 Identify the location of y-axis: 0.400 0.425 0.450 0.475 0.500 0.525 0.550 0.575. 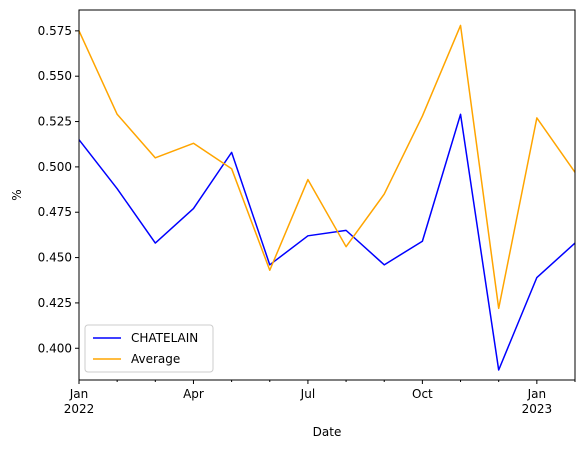
(58, 189).